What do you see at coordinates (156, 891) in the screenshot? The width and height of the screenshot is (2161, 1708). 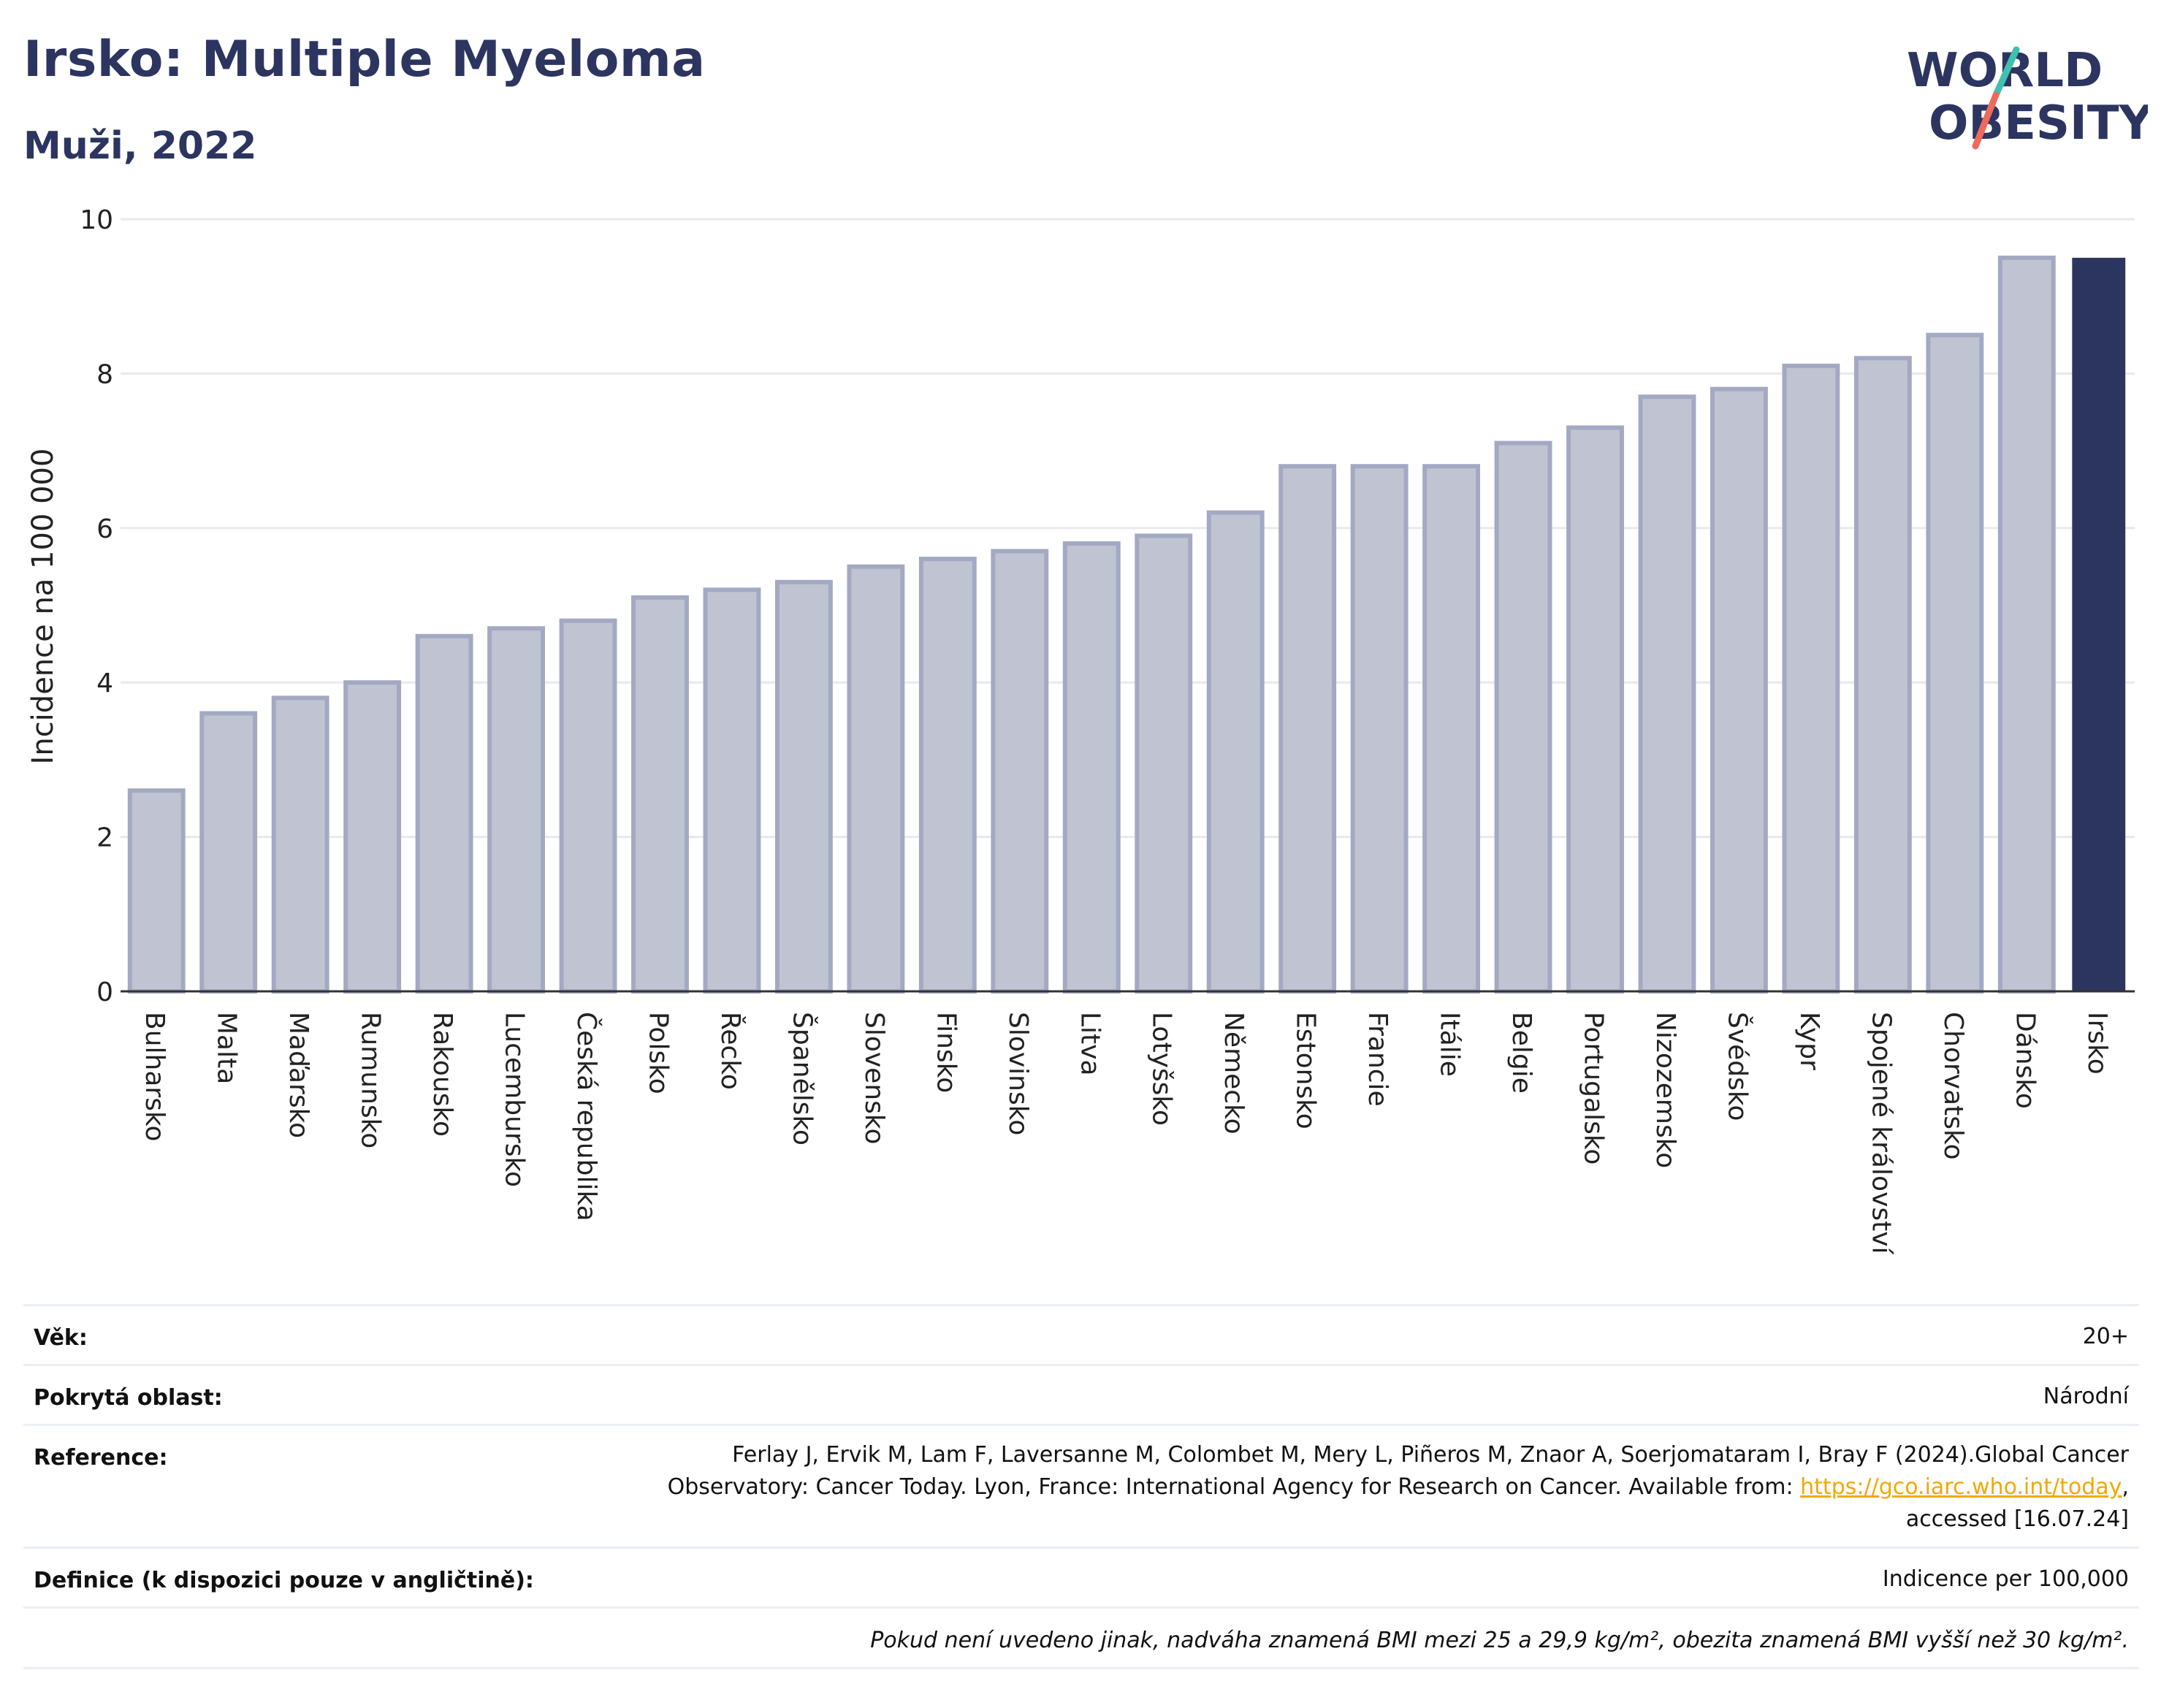 I see `bar-bulharsko` at bounding box center [156, 891].